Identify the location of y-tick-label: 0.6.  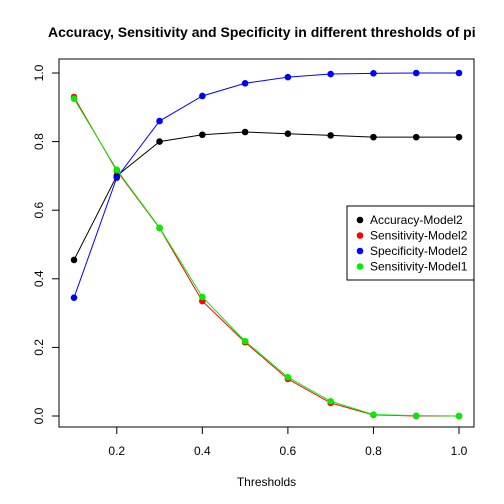
(39, 210).